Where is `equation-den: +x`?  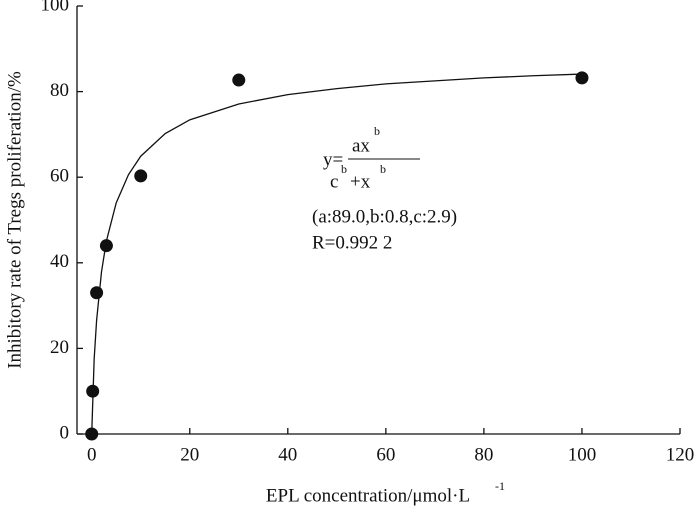
equation-den: +x is located at coordinates (360, 181).